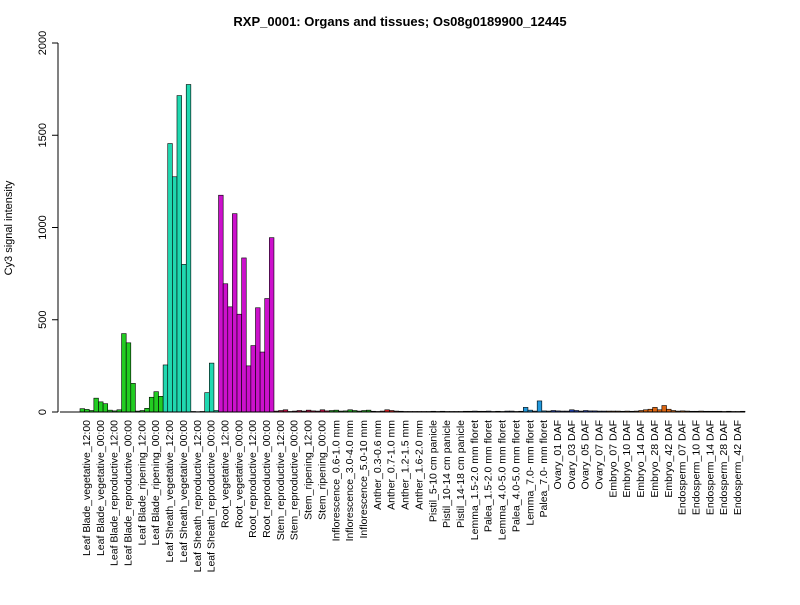 This screenshot has height=605, width=800. What do you see at coordinates (128, 493) in the screenshot?
I see `category-label: Leaf Blade_reproductive_00:00` at bounding box center [128, 493].